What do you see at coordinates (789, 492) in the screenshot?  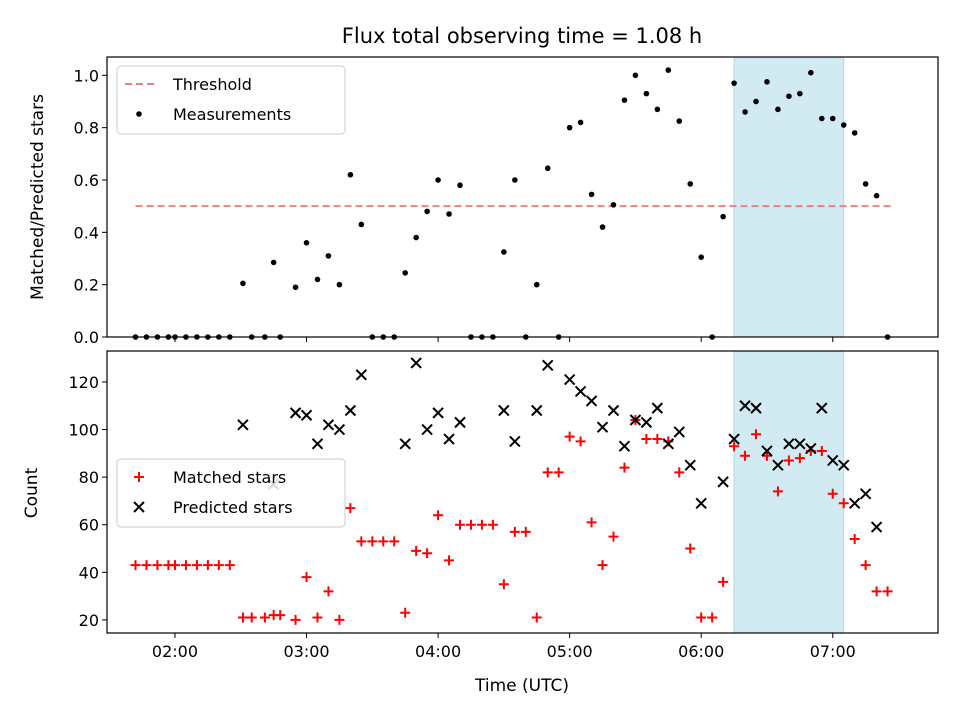 I see `highlight-span` at bounding box center [789, 492].